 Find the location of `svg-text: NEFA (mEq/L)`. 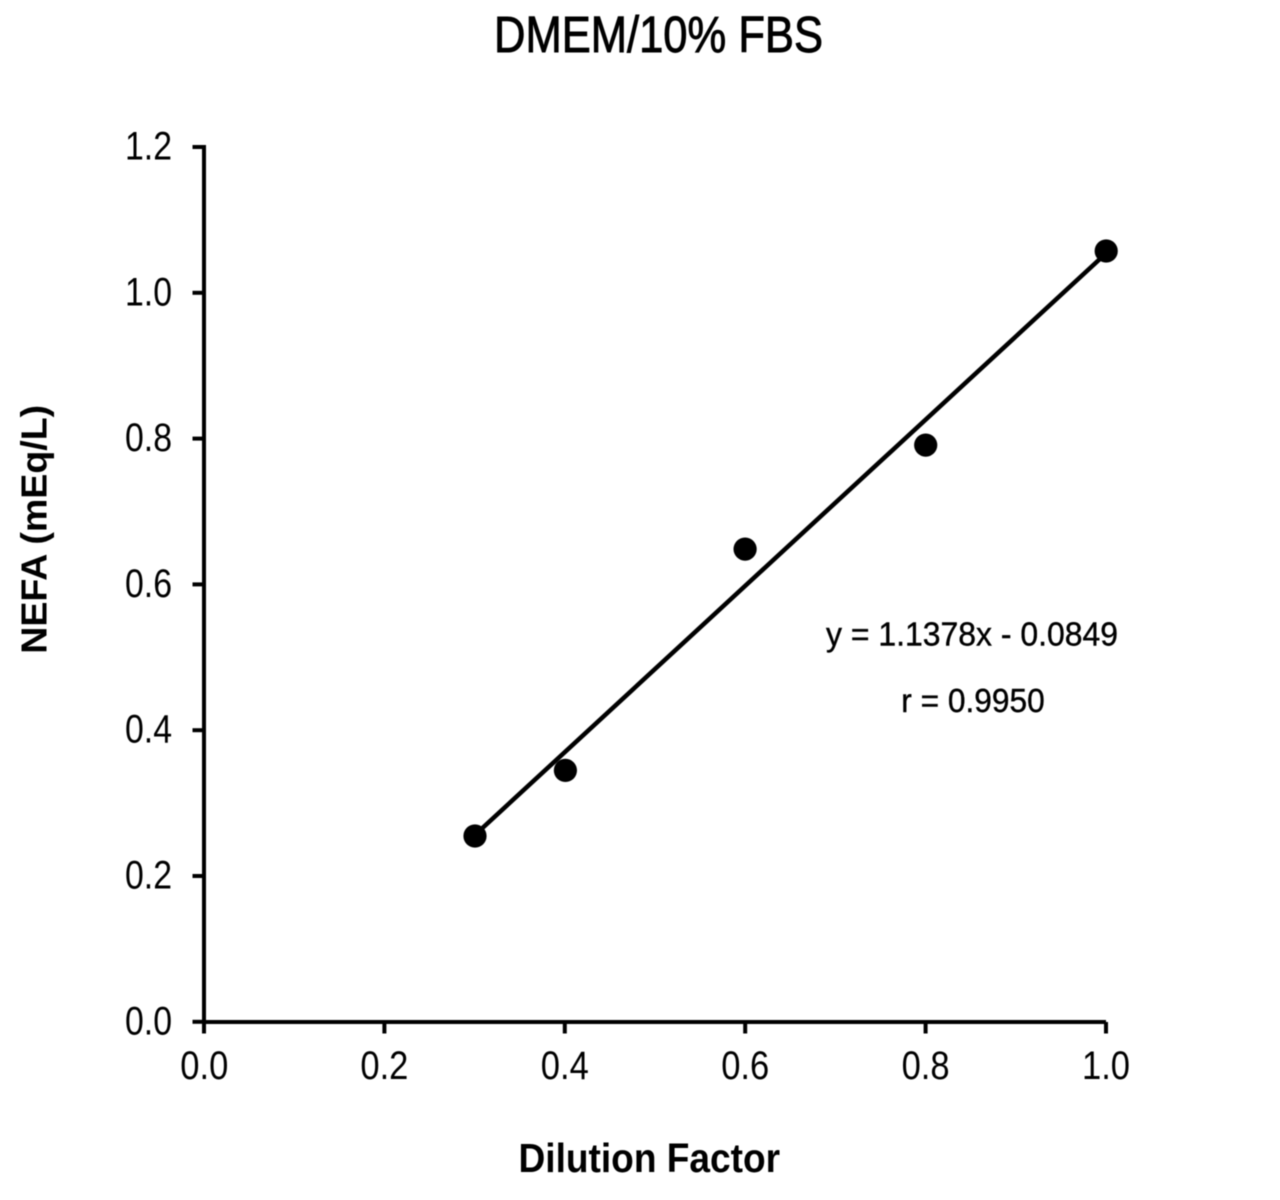

svg-text: NEFA (mEq/L) is located at coordinates (34, 529).